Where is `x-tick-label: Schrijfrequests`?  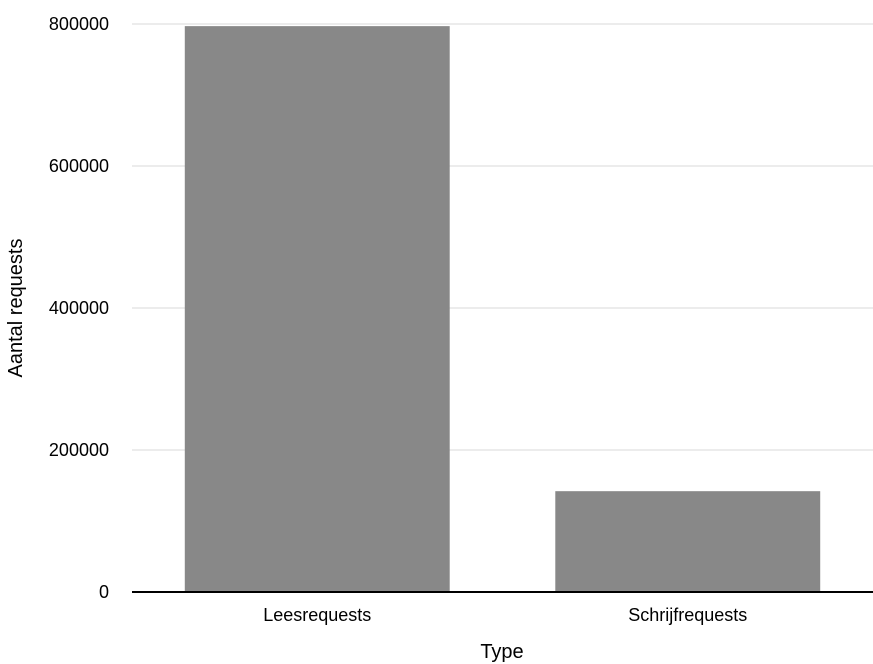
x-tick-label: Schrijfrequests is located at coordinates (687, 615).